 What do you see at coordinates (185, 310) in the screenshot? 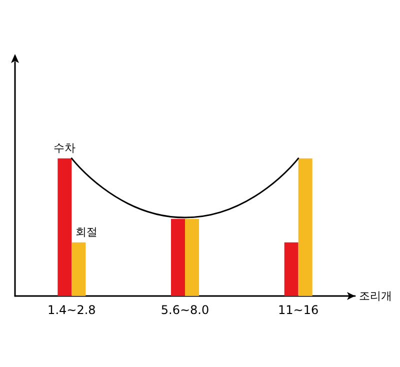
I see `x-tick-label: 5.6~8.0` at bounding box center [185, 310].